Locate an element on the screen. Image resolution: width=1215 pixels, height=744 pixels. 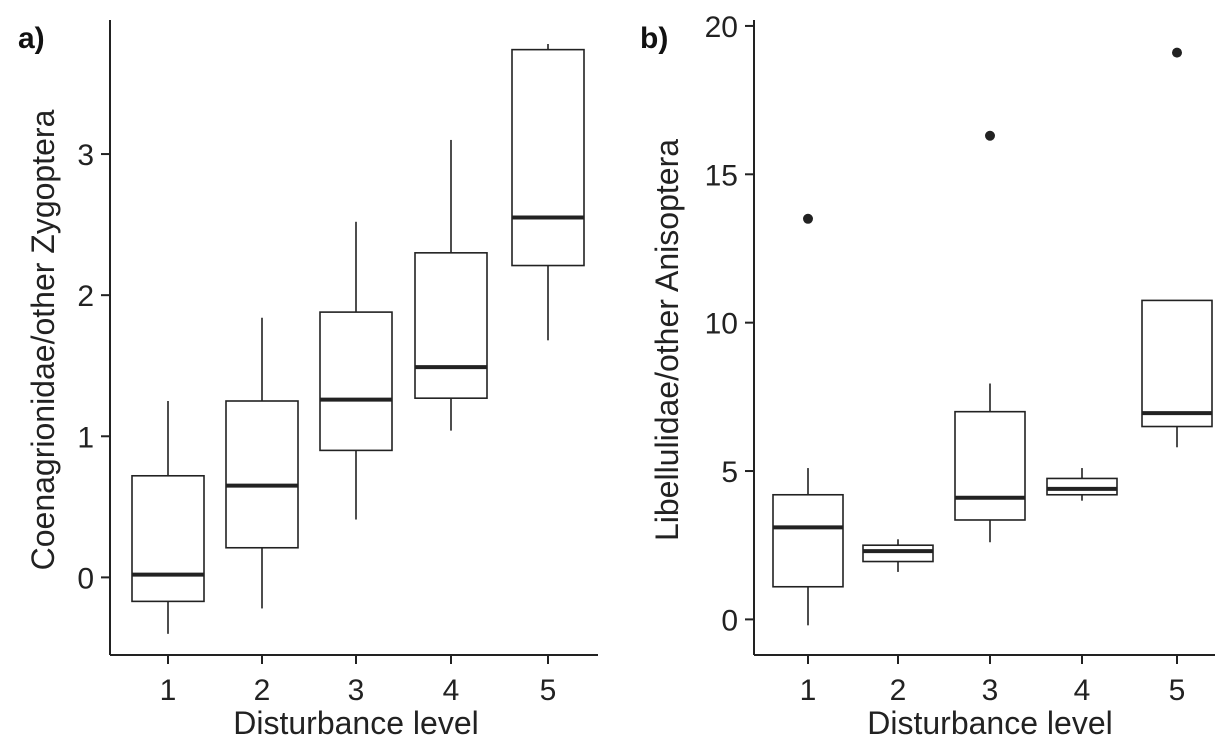
y-axis-title: Libellulidae/other Anisoptera is located at coordinates (667, 340).